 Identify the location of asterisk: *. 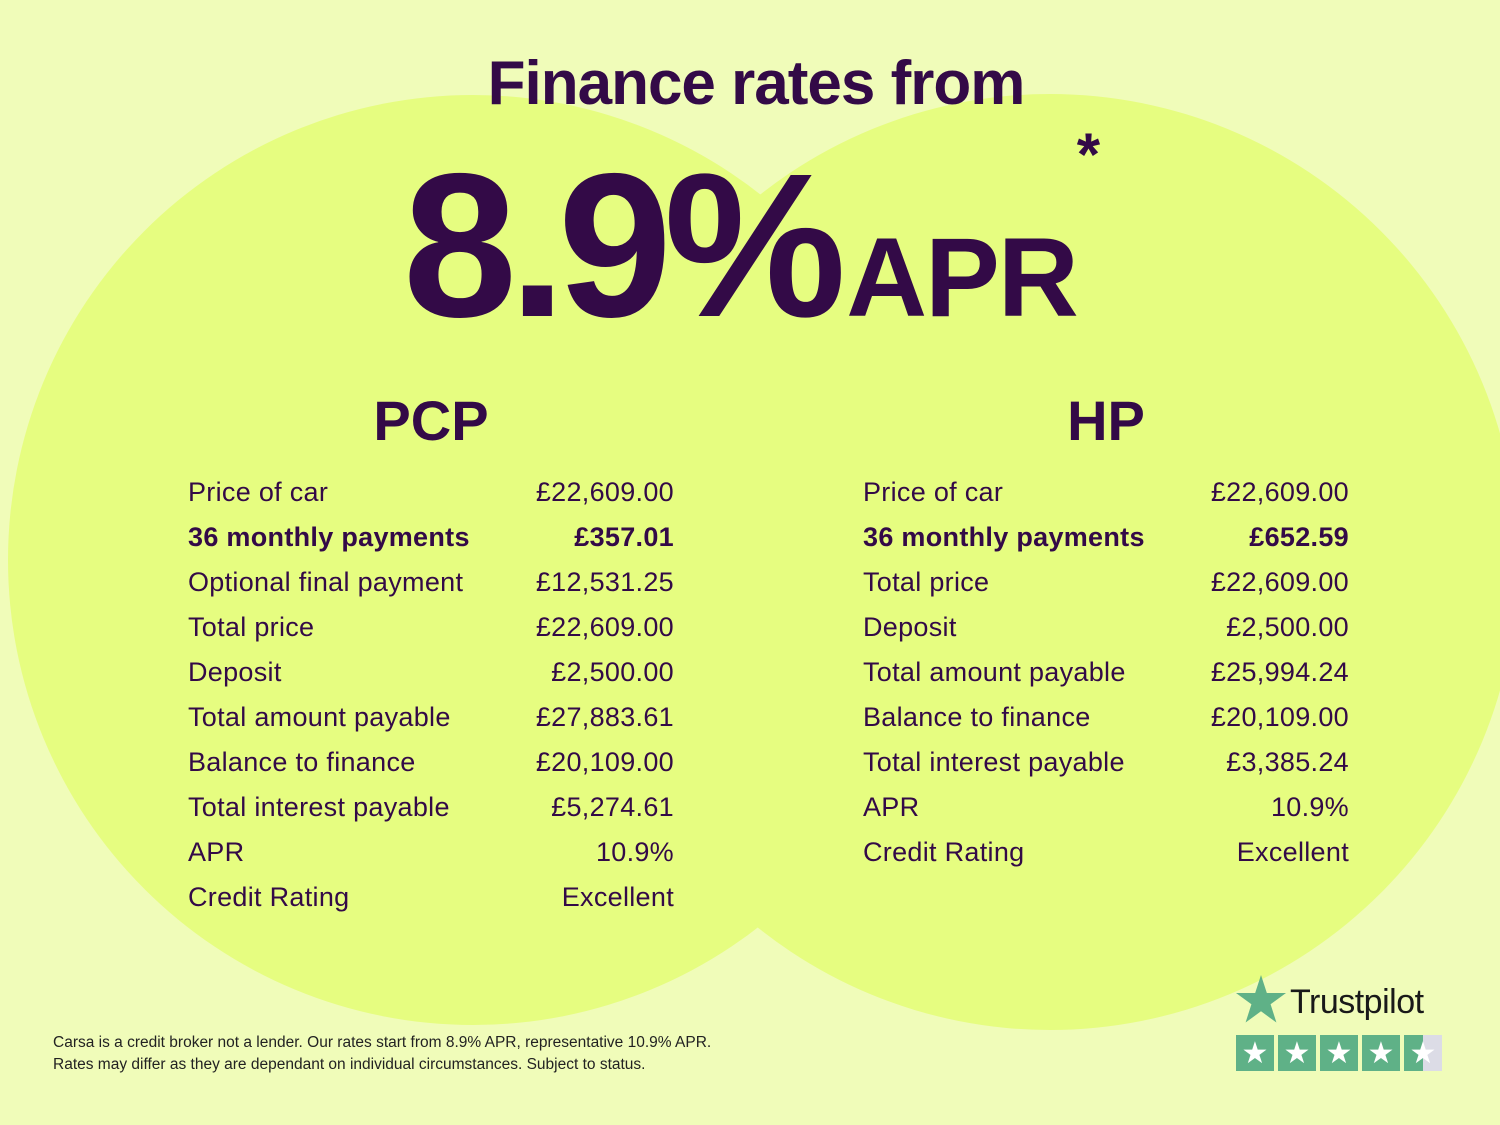
(1088, 154).